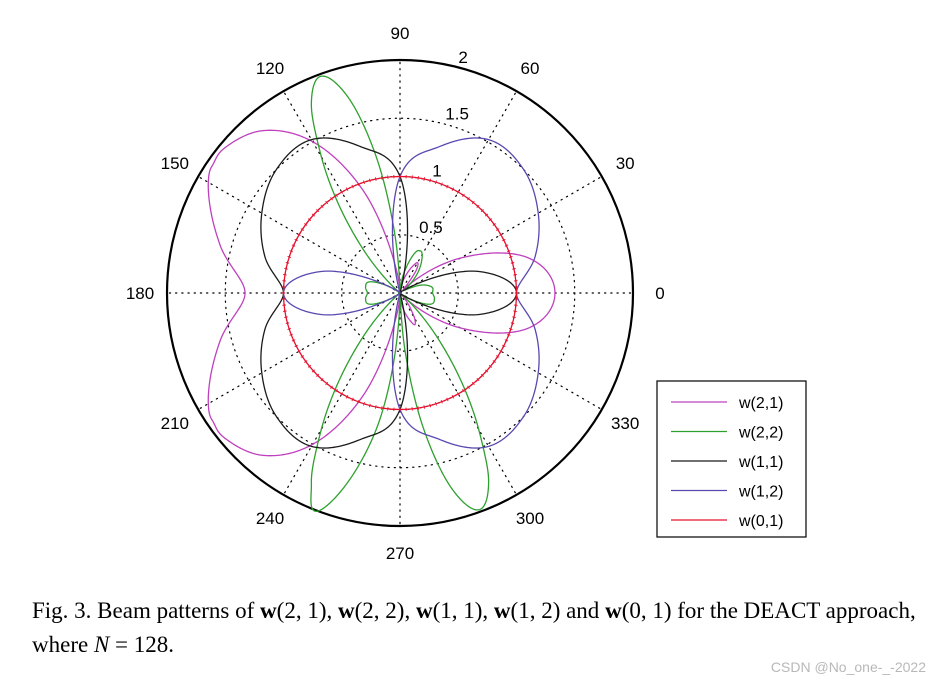 The width and height of the screenshot is (940, 685). Describe the element at coordinates (760, 433) in the screenshot. I see `legend-label-1: w(2,2)` at that location.